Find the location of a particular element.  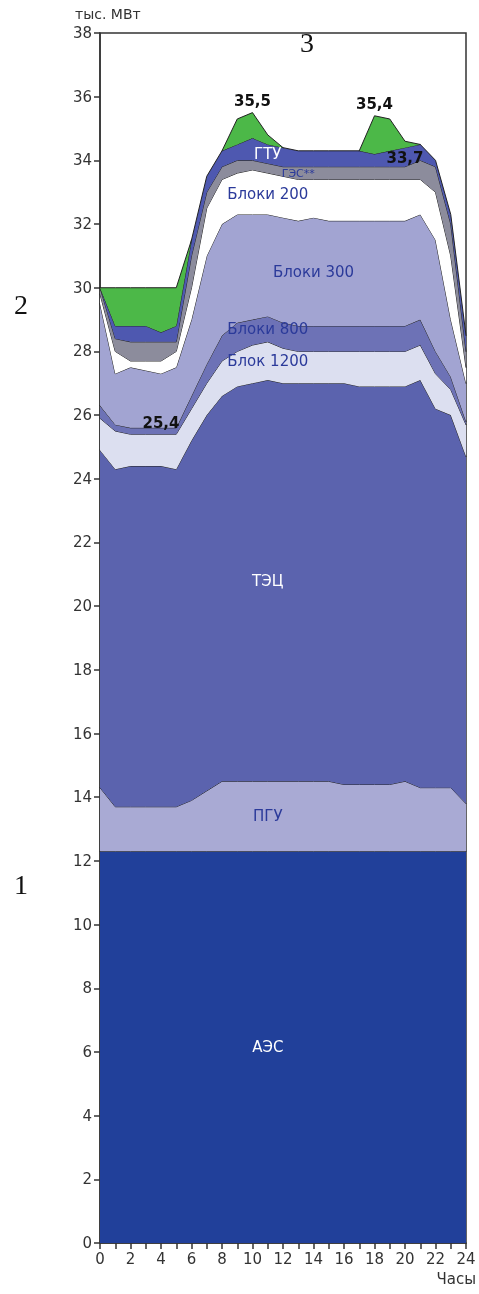

y-tick-label: 16 is located at coordinates (82, 733).